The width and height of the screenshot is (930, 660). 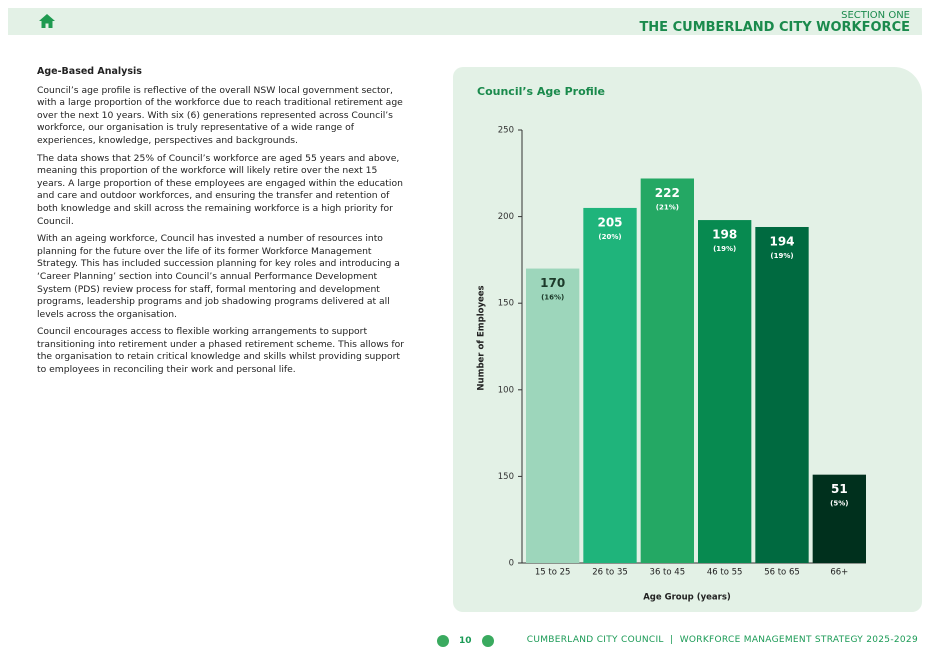 I want to click on y-tick-label: 100, so click(x=506, y=390).